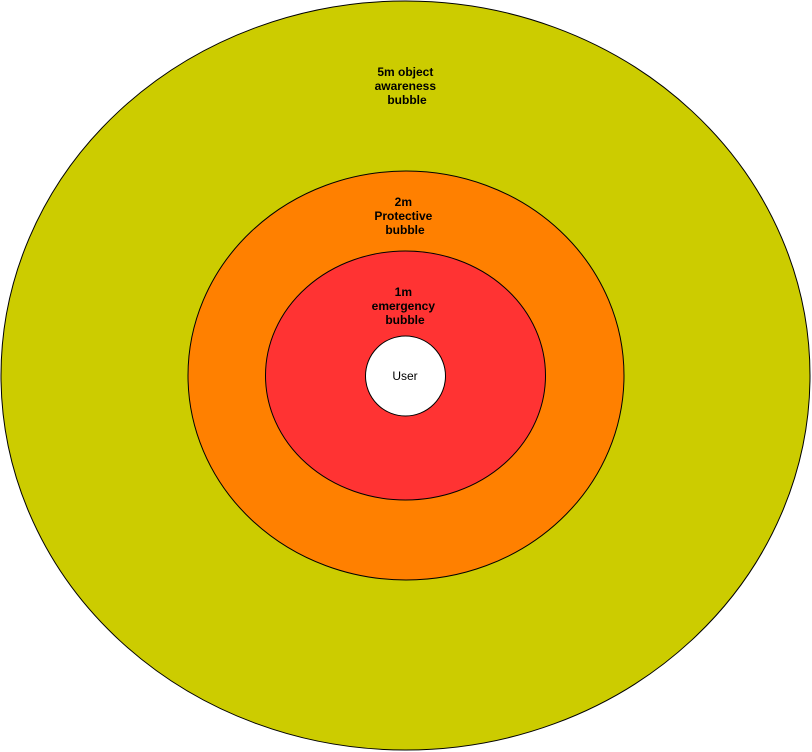 This screenshot has height=752, width=812. Describe the element at coordinates (407, 100) in the screenshot. I see `awareness-label-line-3: bubble` at that location.